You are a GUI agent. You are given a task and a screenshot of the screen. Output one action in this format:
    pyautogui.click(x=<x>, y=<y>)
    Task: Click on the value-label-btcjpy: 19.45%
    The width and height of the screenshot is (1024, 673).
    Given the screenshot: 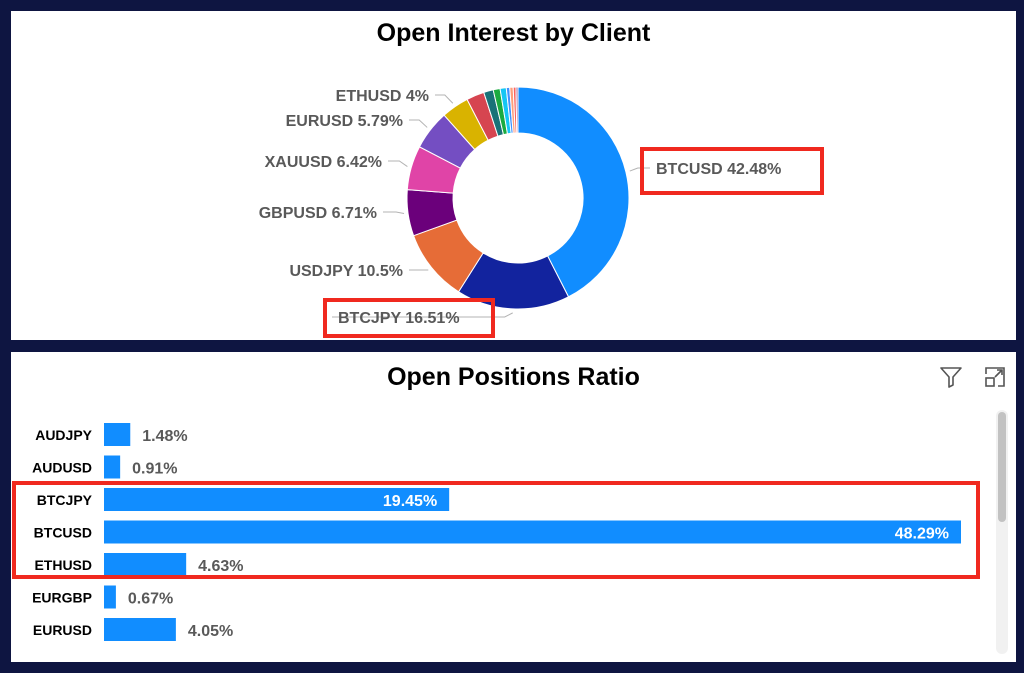 What is the action you would take?
    pyautogui.click(x=410, y=501)
    